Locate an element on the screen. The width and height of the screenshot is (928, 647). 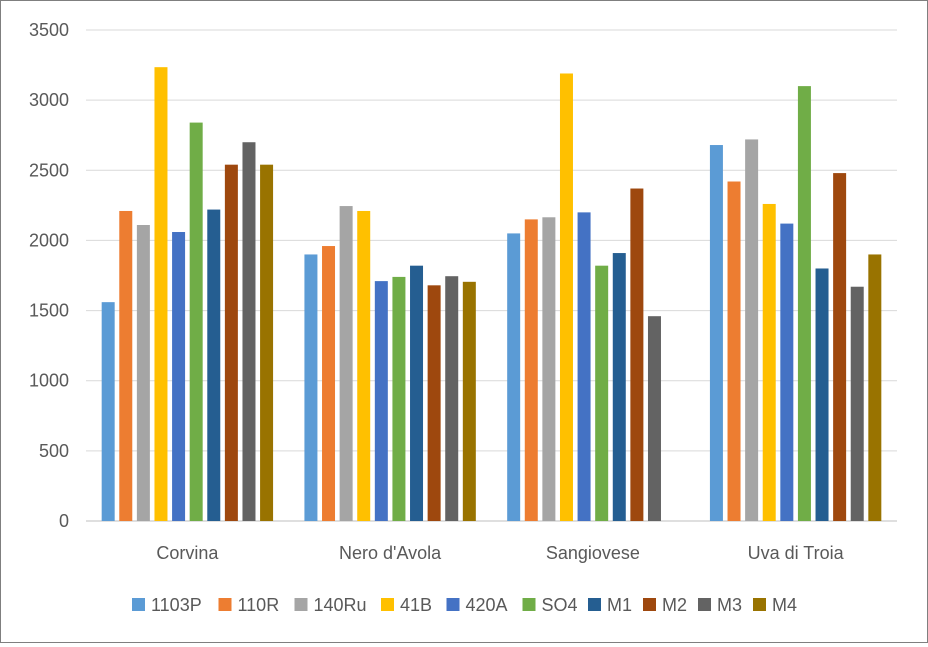
bar-M3-Uva di Troia is located at coordinates (857, 403).